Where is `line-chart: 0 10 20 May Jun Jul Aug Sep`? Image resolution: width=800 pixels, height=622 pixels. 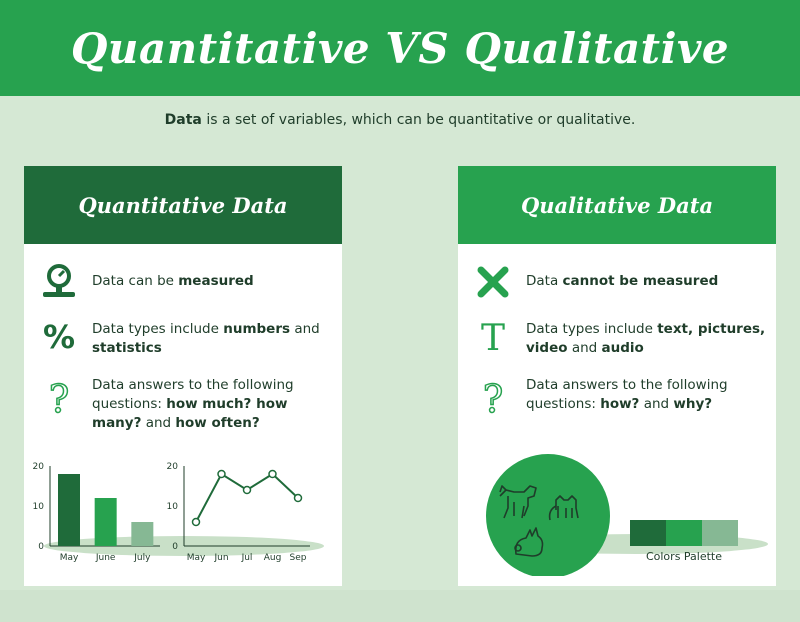 line-chart: 0 10 20 May Jun Jul Aug Sep is located at coordinates (238, 512).